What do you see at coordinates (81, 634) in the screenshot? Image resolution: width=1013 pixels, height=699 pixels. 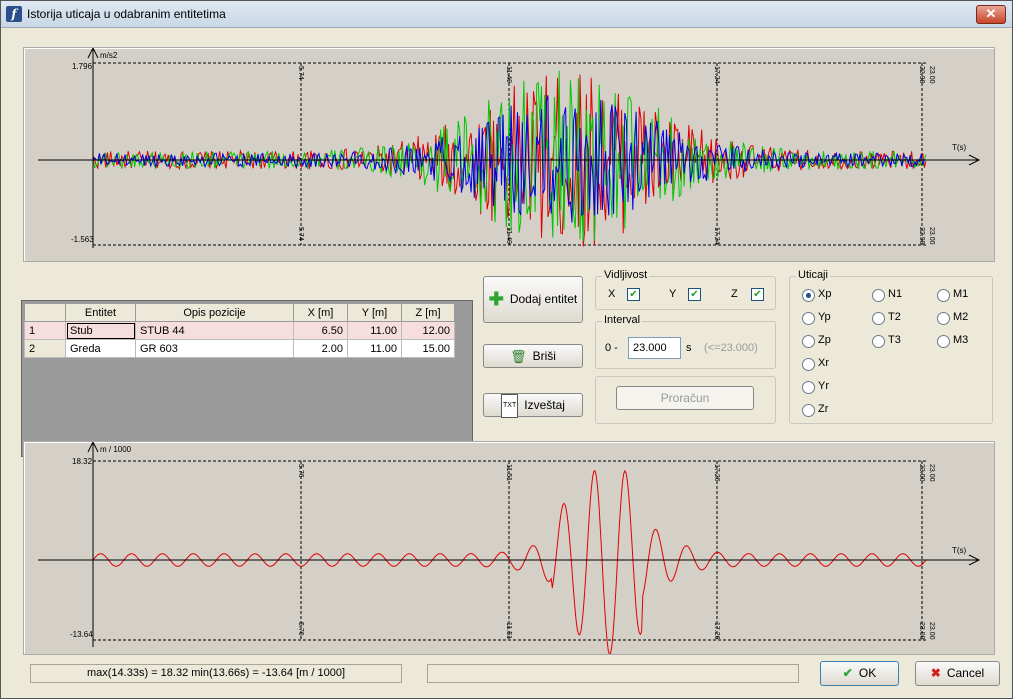 I see `y-min-label: -13.64` at bounding box center [81, 634].